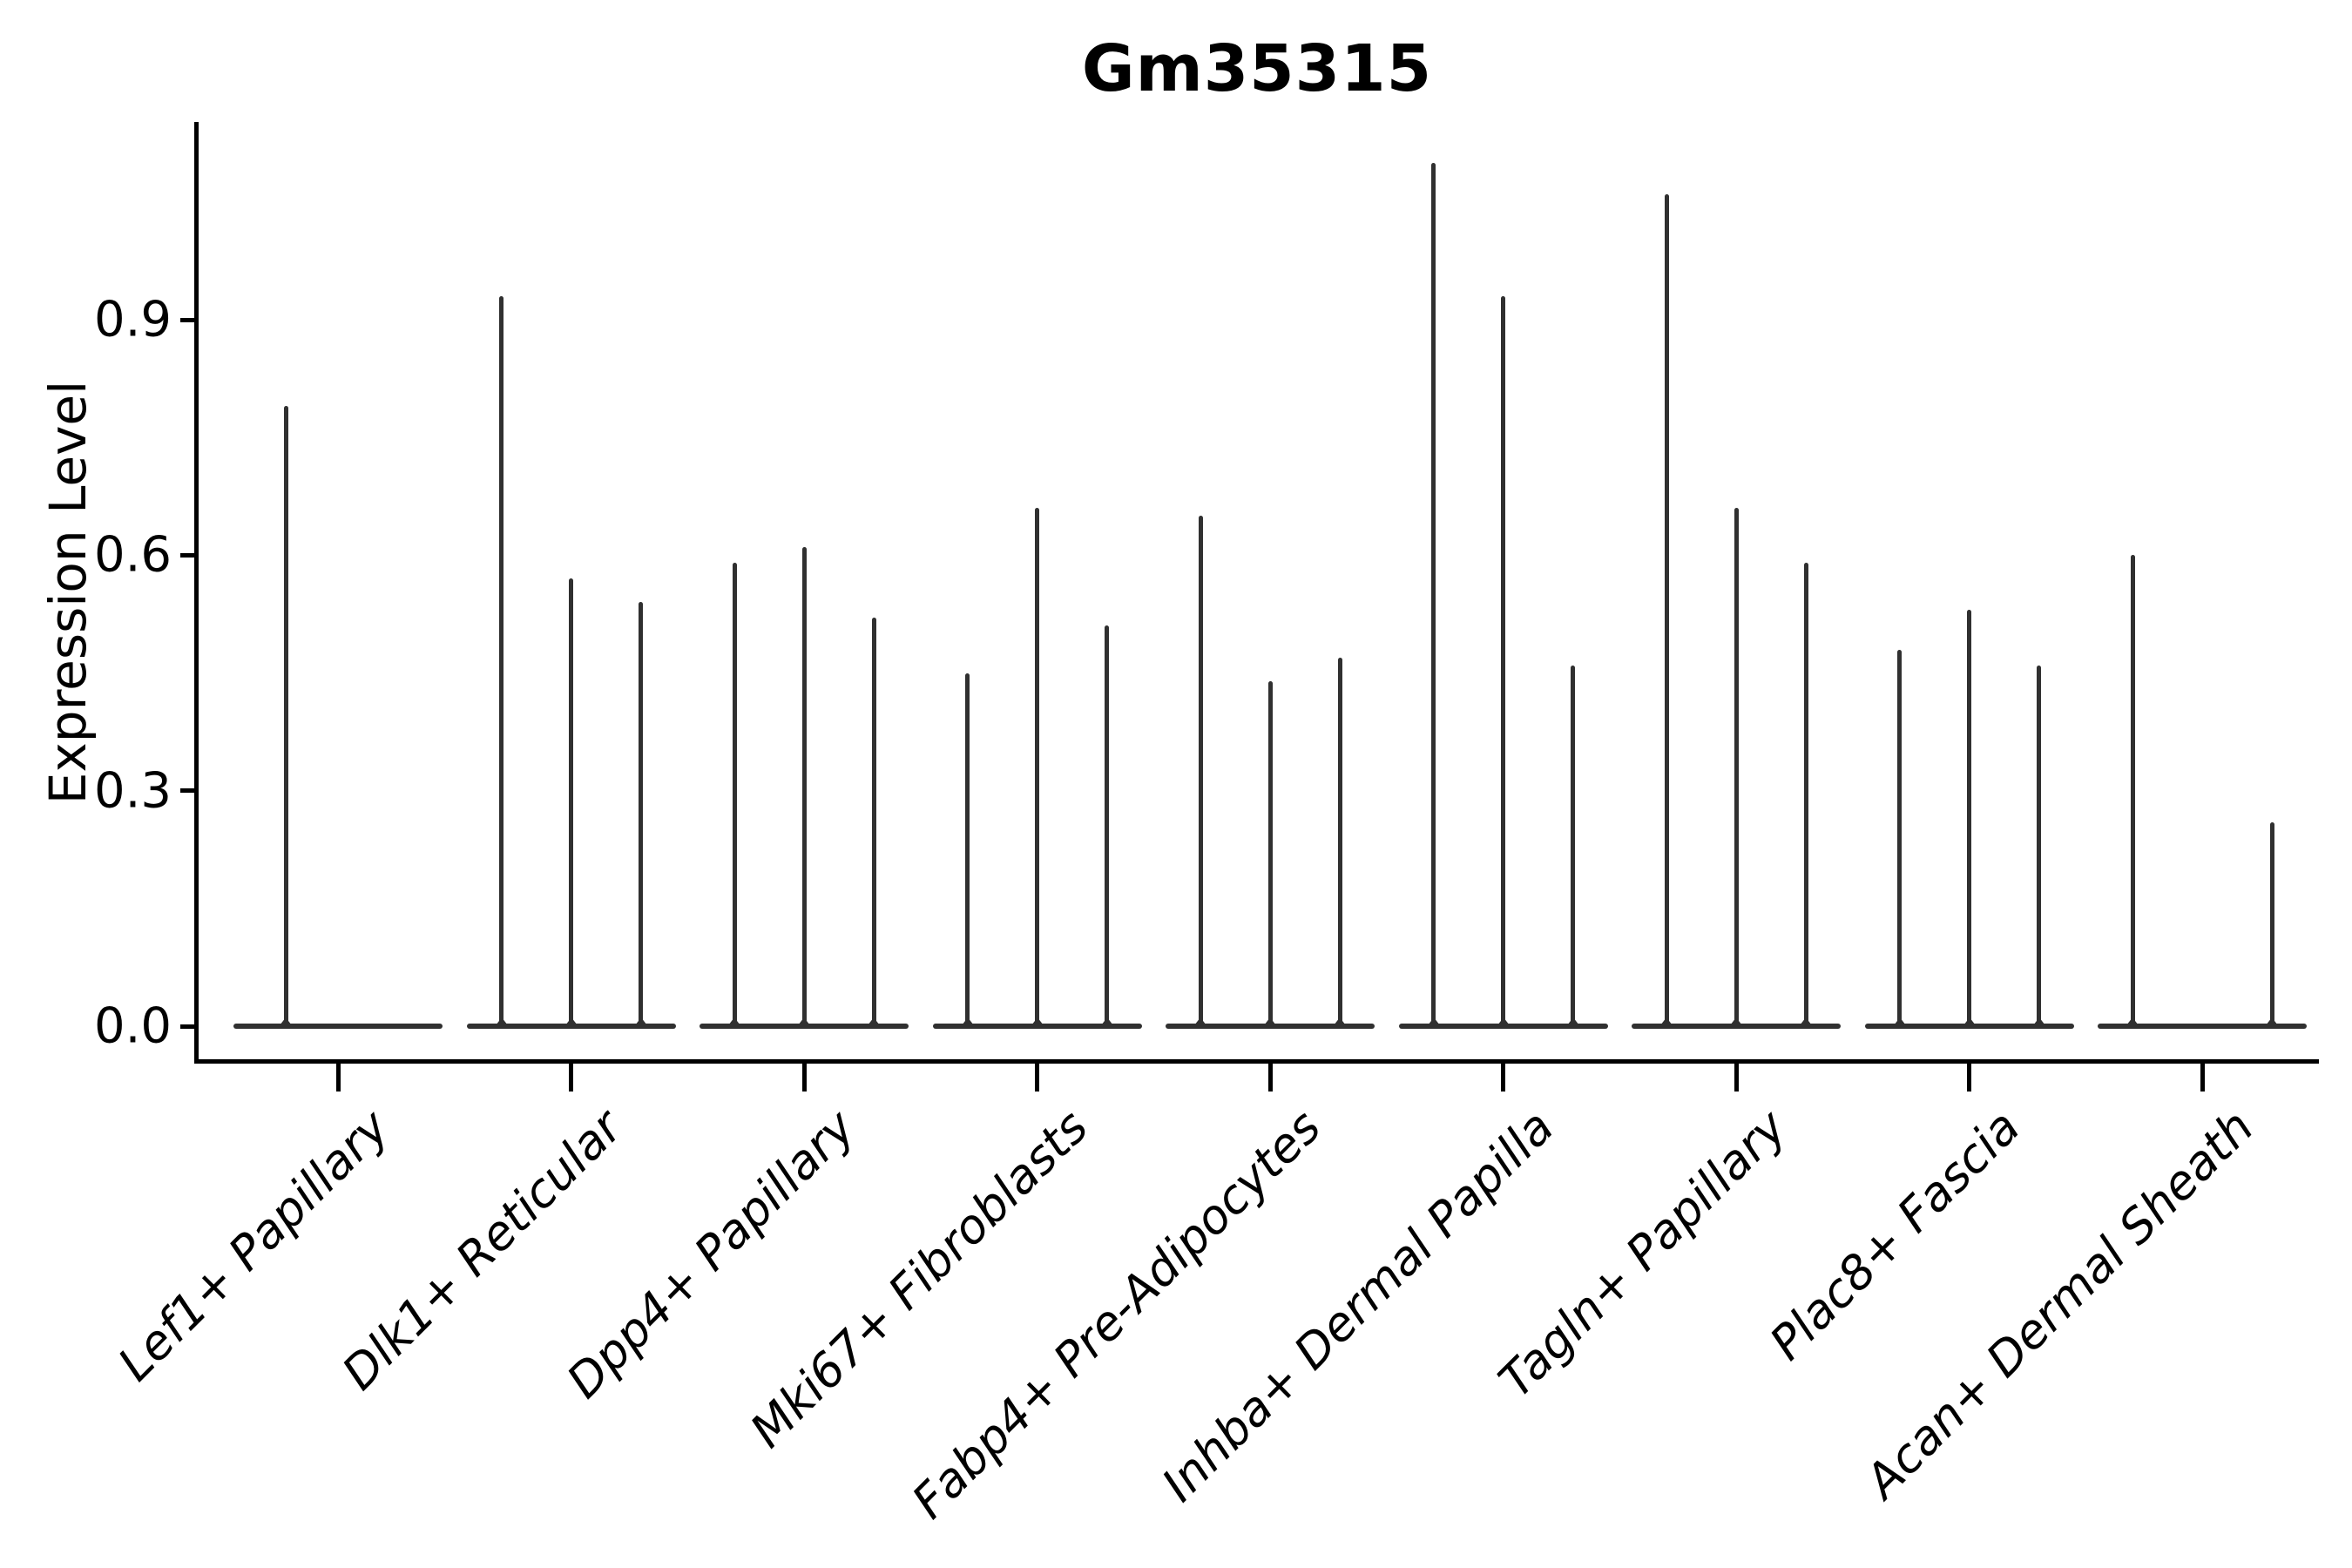 The image size is (2352, 1568). I want to click on plot-title: Gm35315, so click(1257, 68).